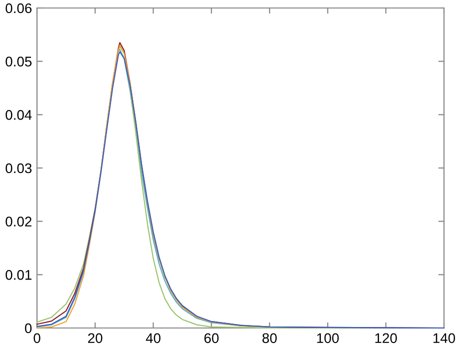  What do you see at coordinates (37, 338) in the screenshot?
I see `x-tick-label: 0` at bounding box center [37, 338].